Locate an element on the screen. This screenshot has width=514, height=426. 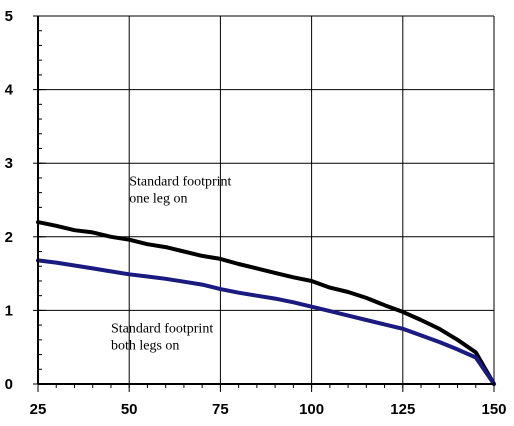
y-tick-label: 3 is located at coordinates (9, 163).